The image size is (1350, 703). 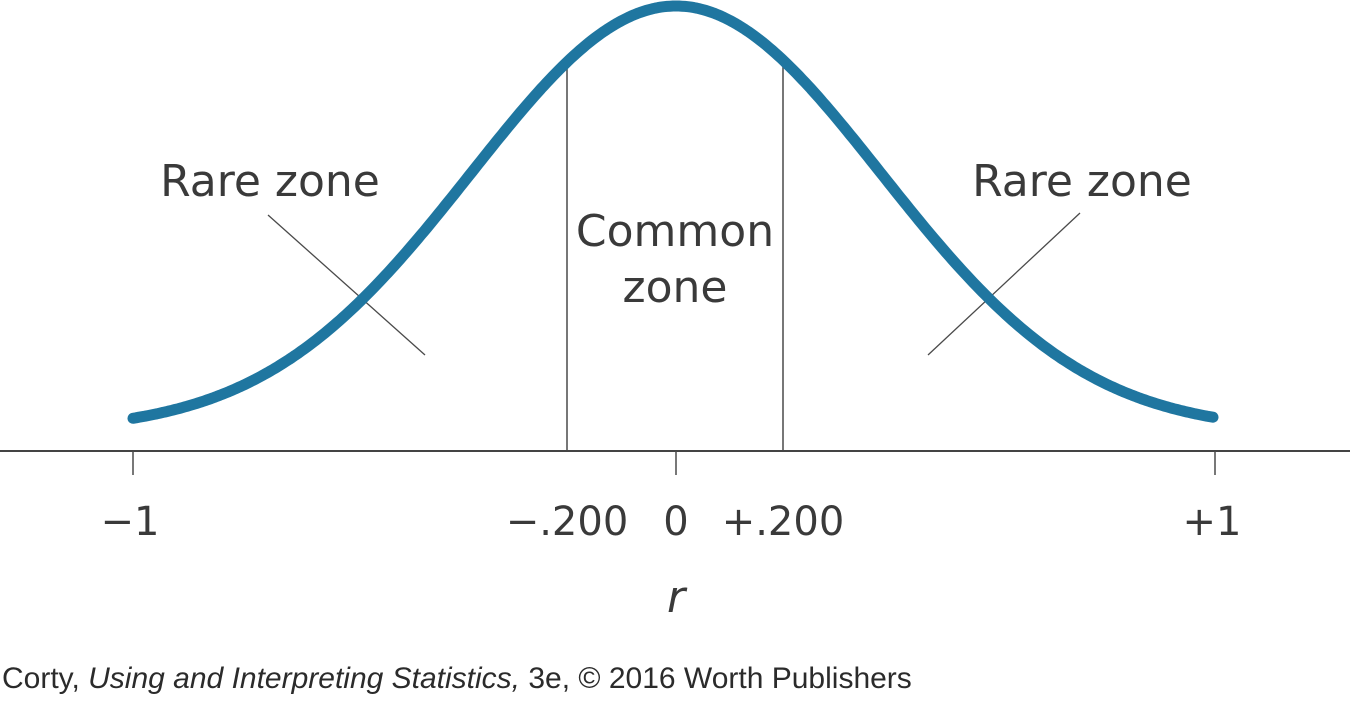 What do you see at coordinates (677, 597) in the screenshot?
I see `axis-variable-label: r` at bounding box center [677, 597].